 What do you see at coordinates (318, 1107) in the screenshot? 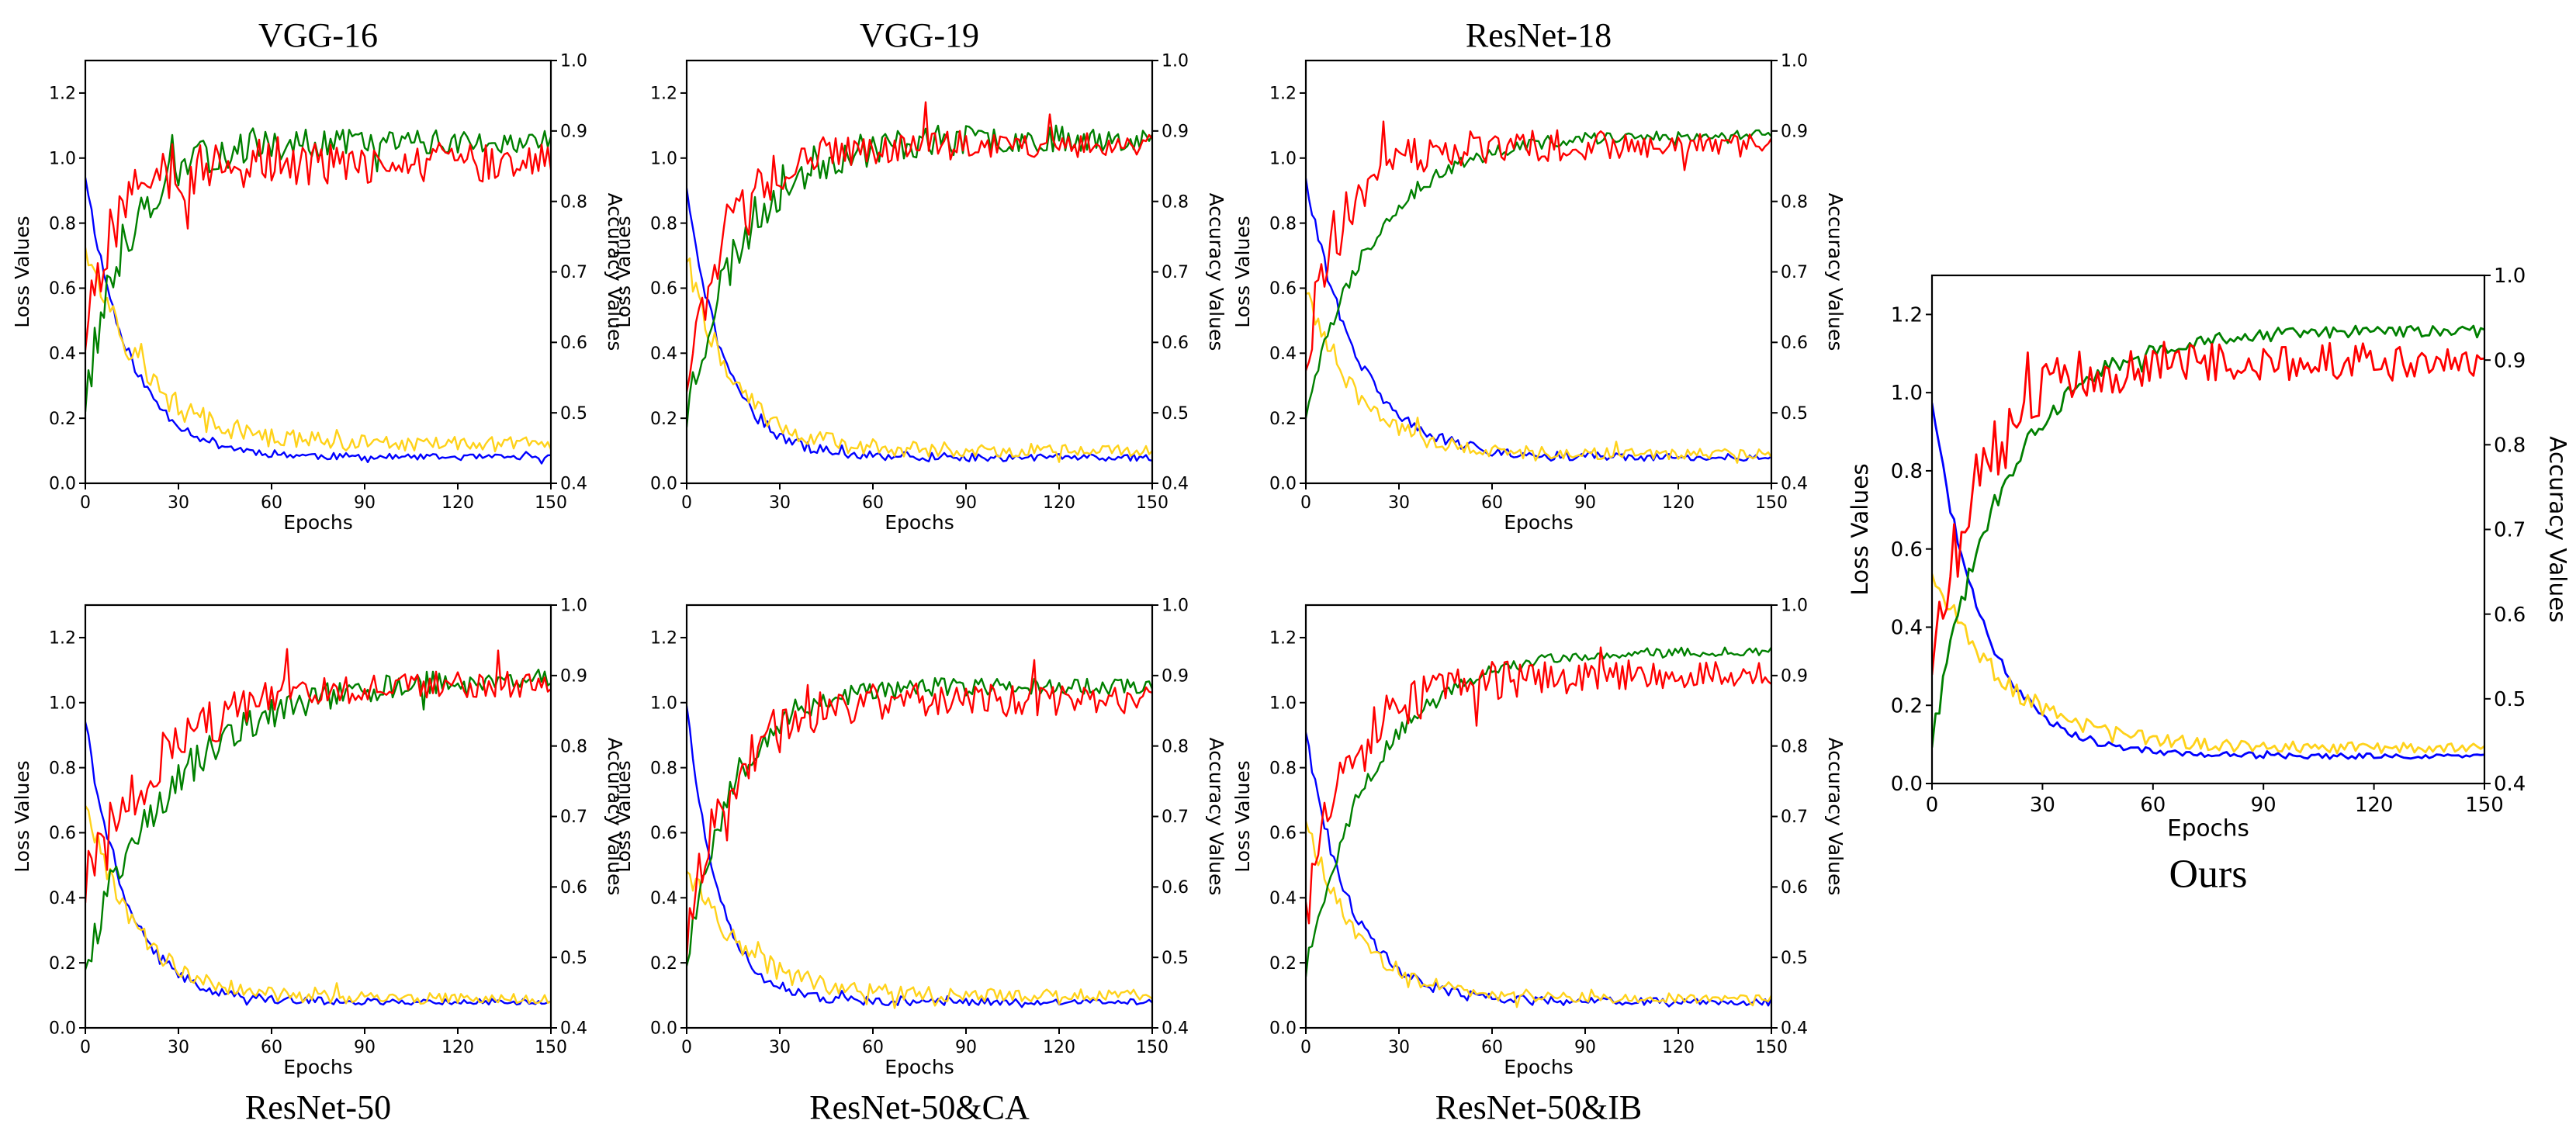
I see `panel-title: ResNet-50` at bounding box center [318, 1107].